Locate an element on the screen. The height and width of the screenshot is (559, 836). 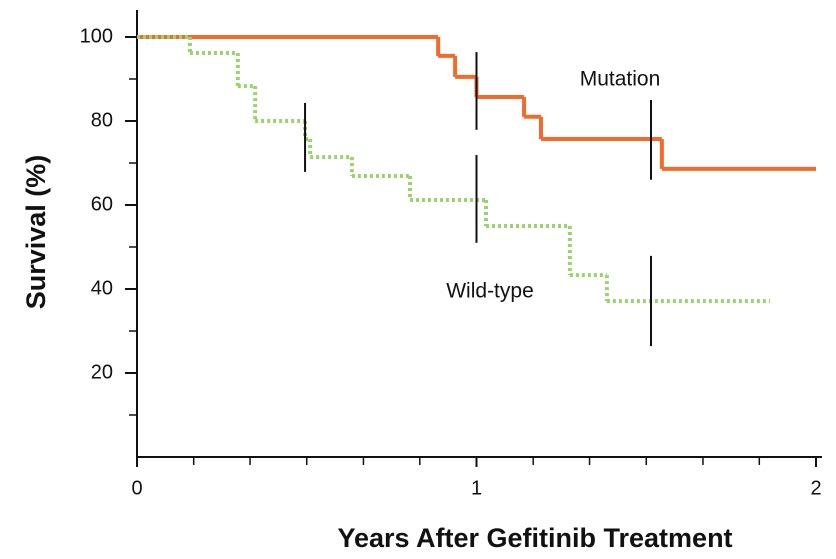
y-tick-label: 20 is located at coordinates (102, 372).